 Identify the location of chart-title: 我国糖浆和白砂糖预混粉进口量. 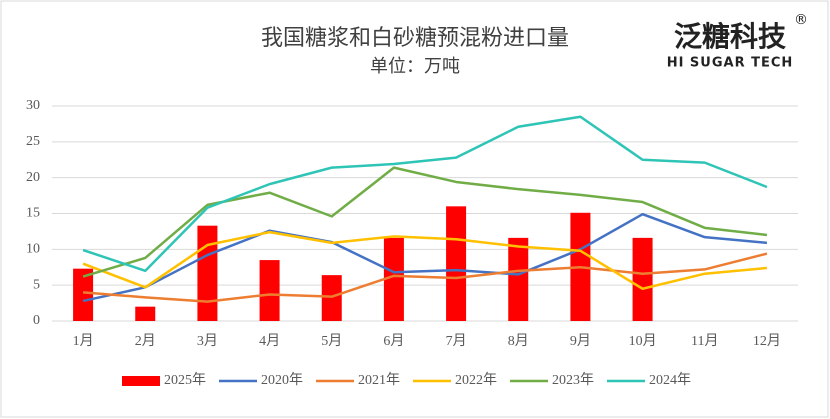
(415, 37).